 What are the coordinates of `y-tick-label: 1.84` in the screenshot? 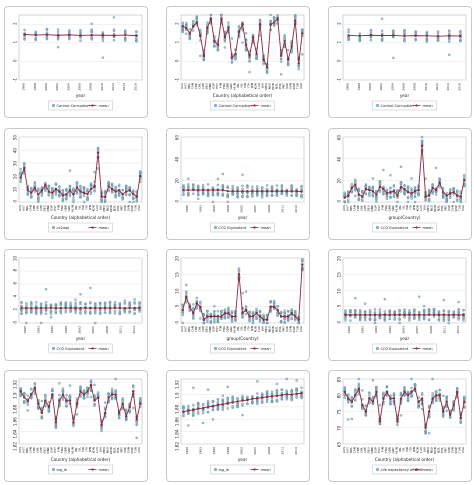 It's located at (15, 433).